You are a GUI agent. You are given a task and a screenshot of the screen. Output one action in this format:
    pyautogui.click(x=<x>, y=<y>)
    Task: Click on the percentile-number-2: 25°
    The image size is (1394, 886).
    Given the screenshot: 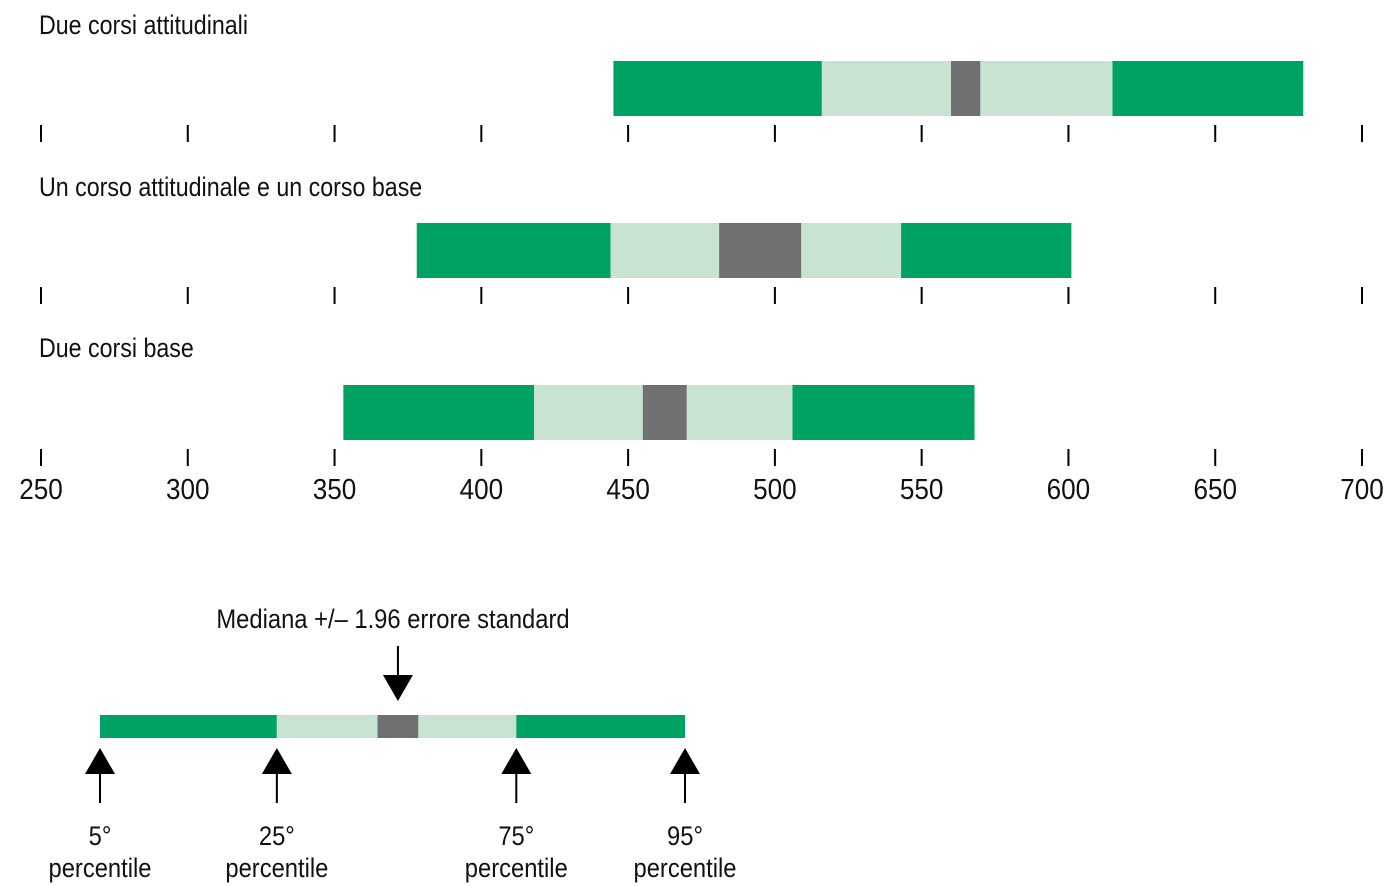 What is the action you would take?
    pyautogui.click(x=277, y=837)
    